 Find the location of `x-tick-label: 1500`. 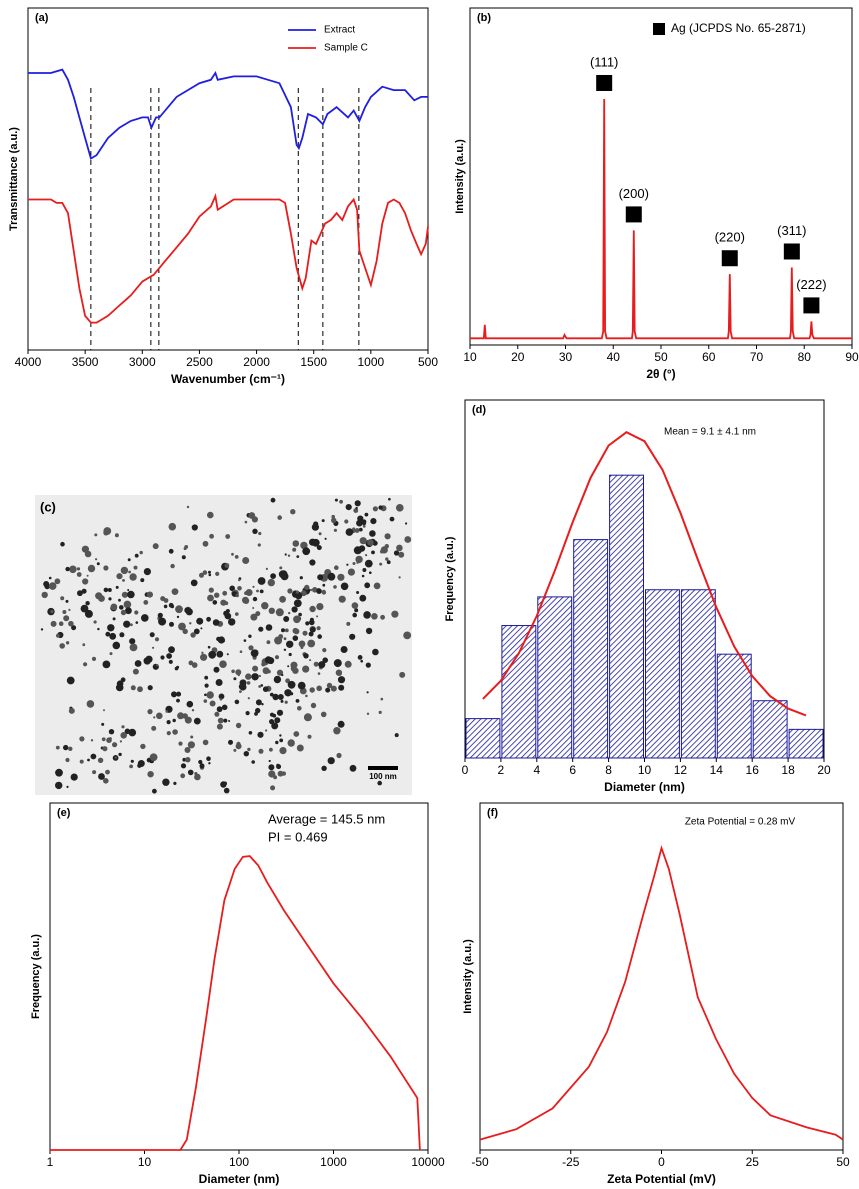

x-tick-label: 1500 is located at coordinates (313, 362).